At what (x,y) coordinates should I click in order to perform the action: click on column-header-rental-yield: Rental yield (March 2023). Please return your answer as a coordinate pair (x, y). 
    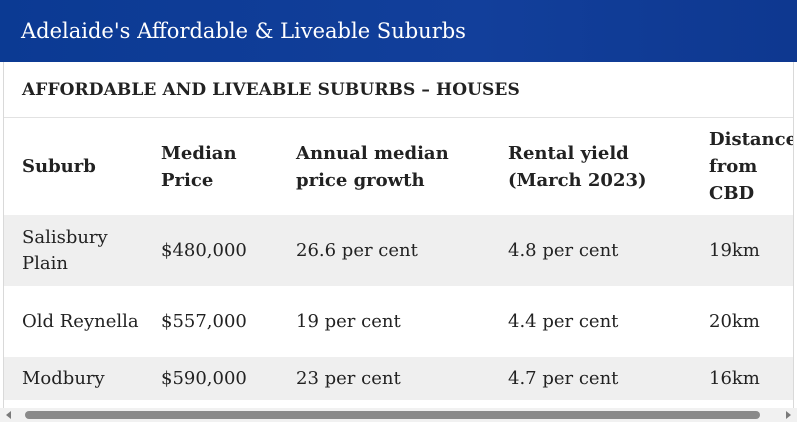
    Looking at the image, I should click on (577, 166).